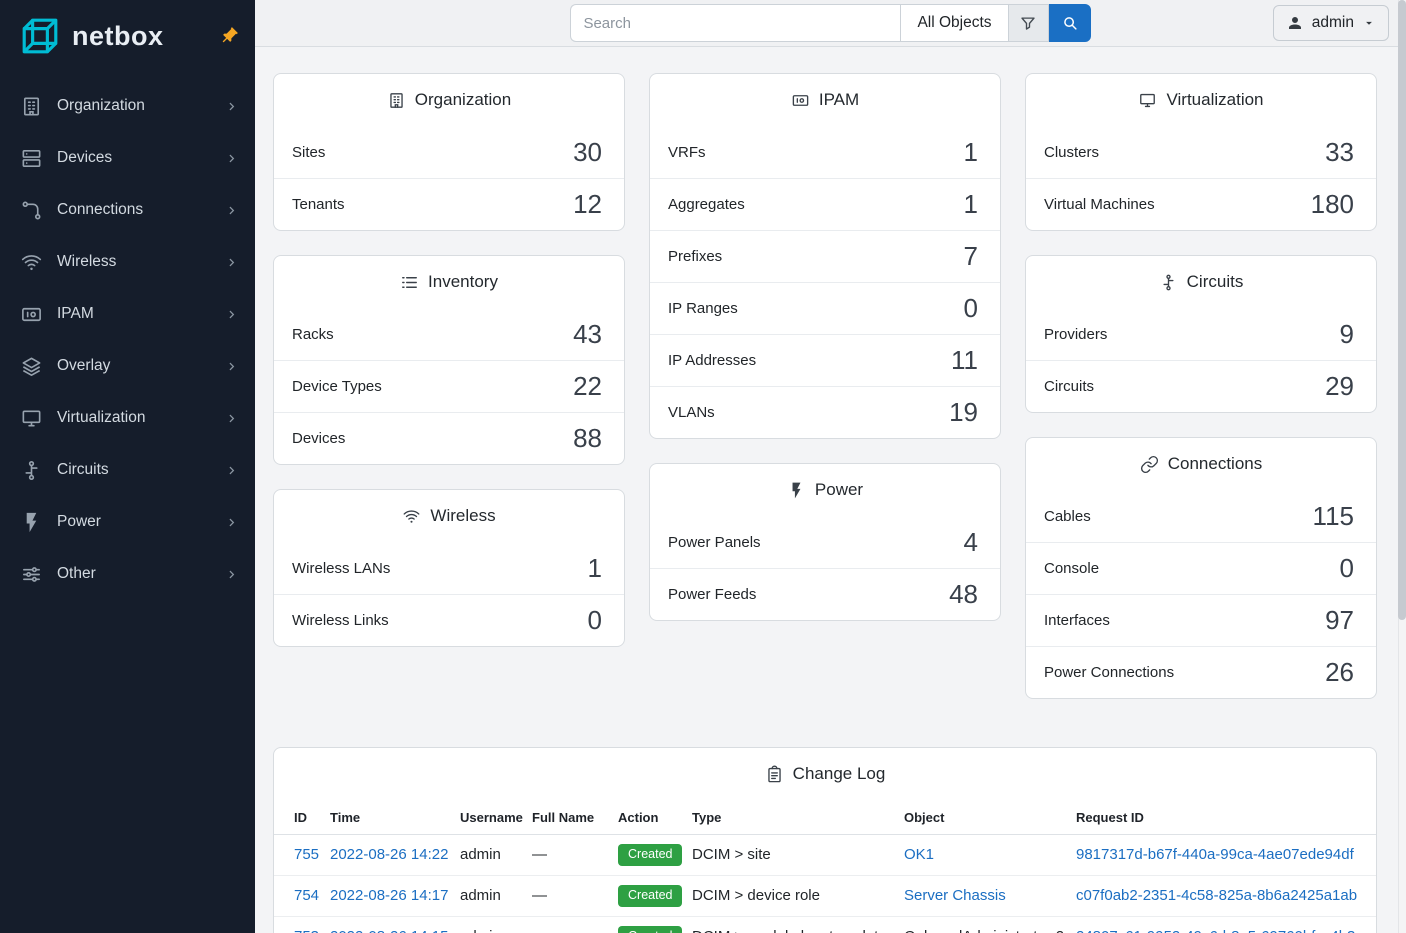 This screenshot has width=1406, height=933. What do you see at coordinates (825, 204) in the screenshot?
I see `stat-row-aggregates: Aggregates 1` at bounding box center [825, 204].